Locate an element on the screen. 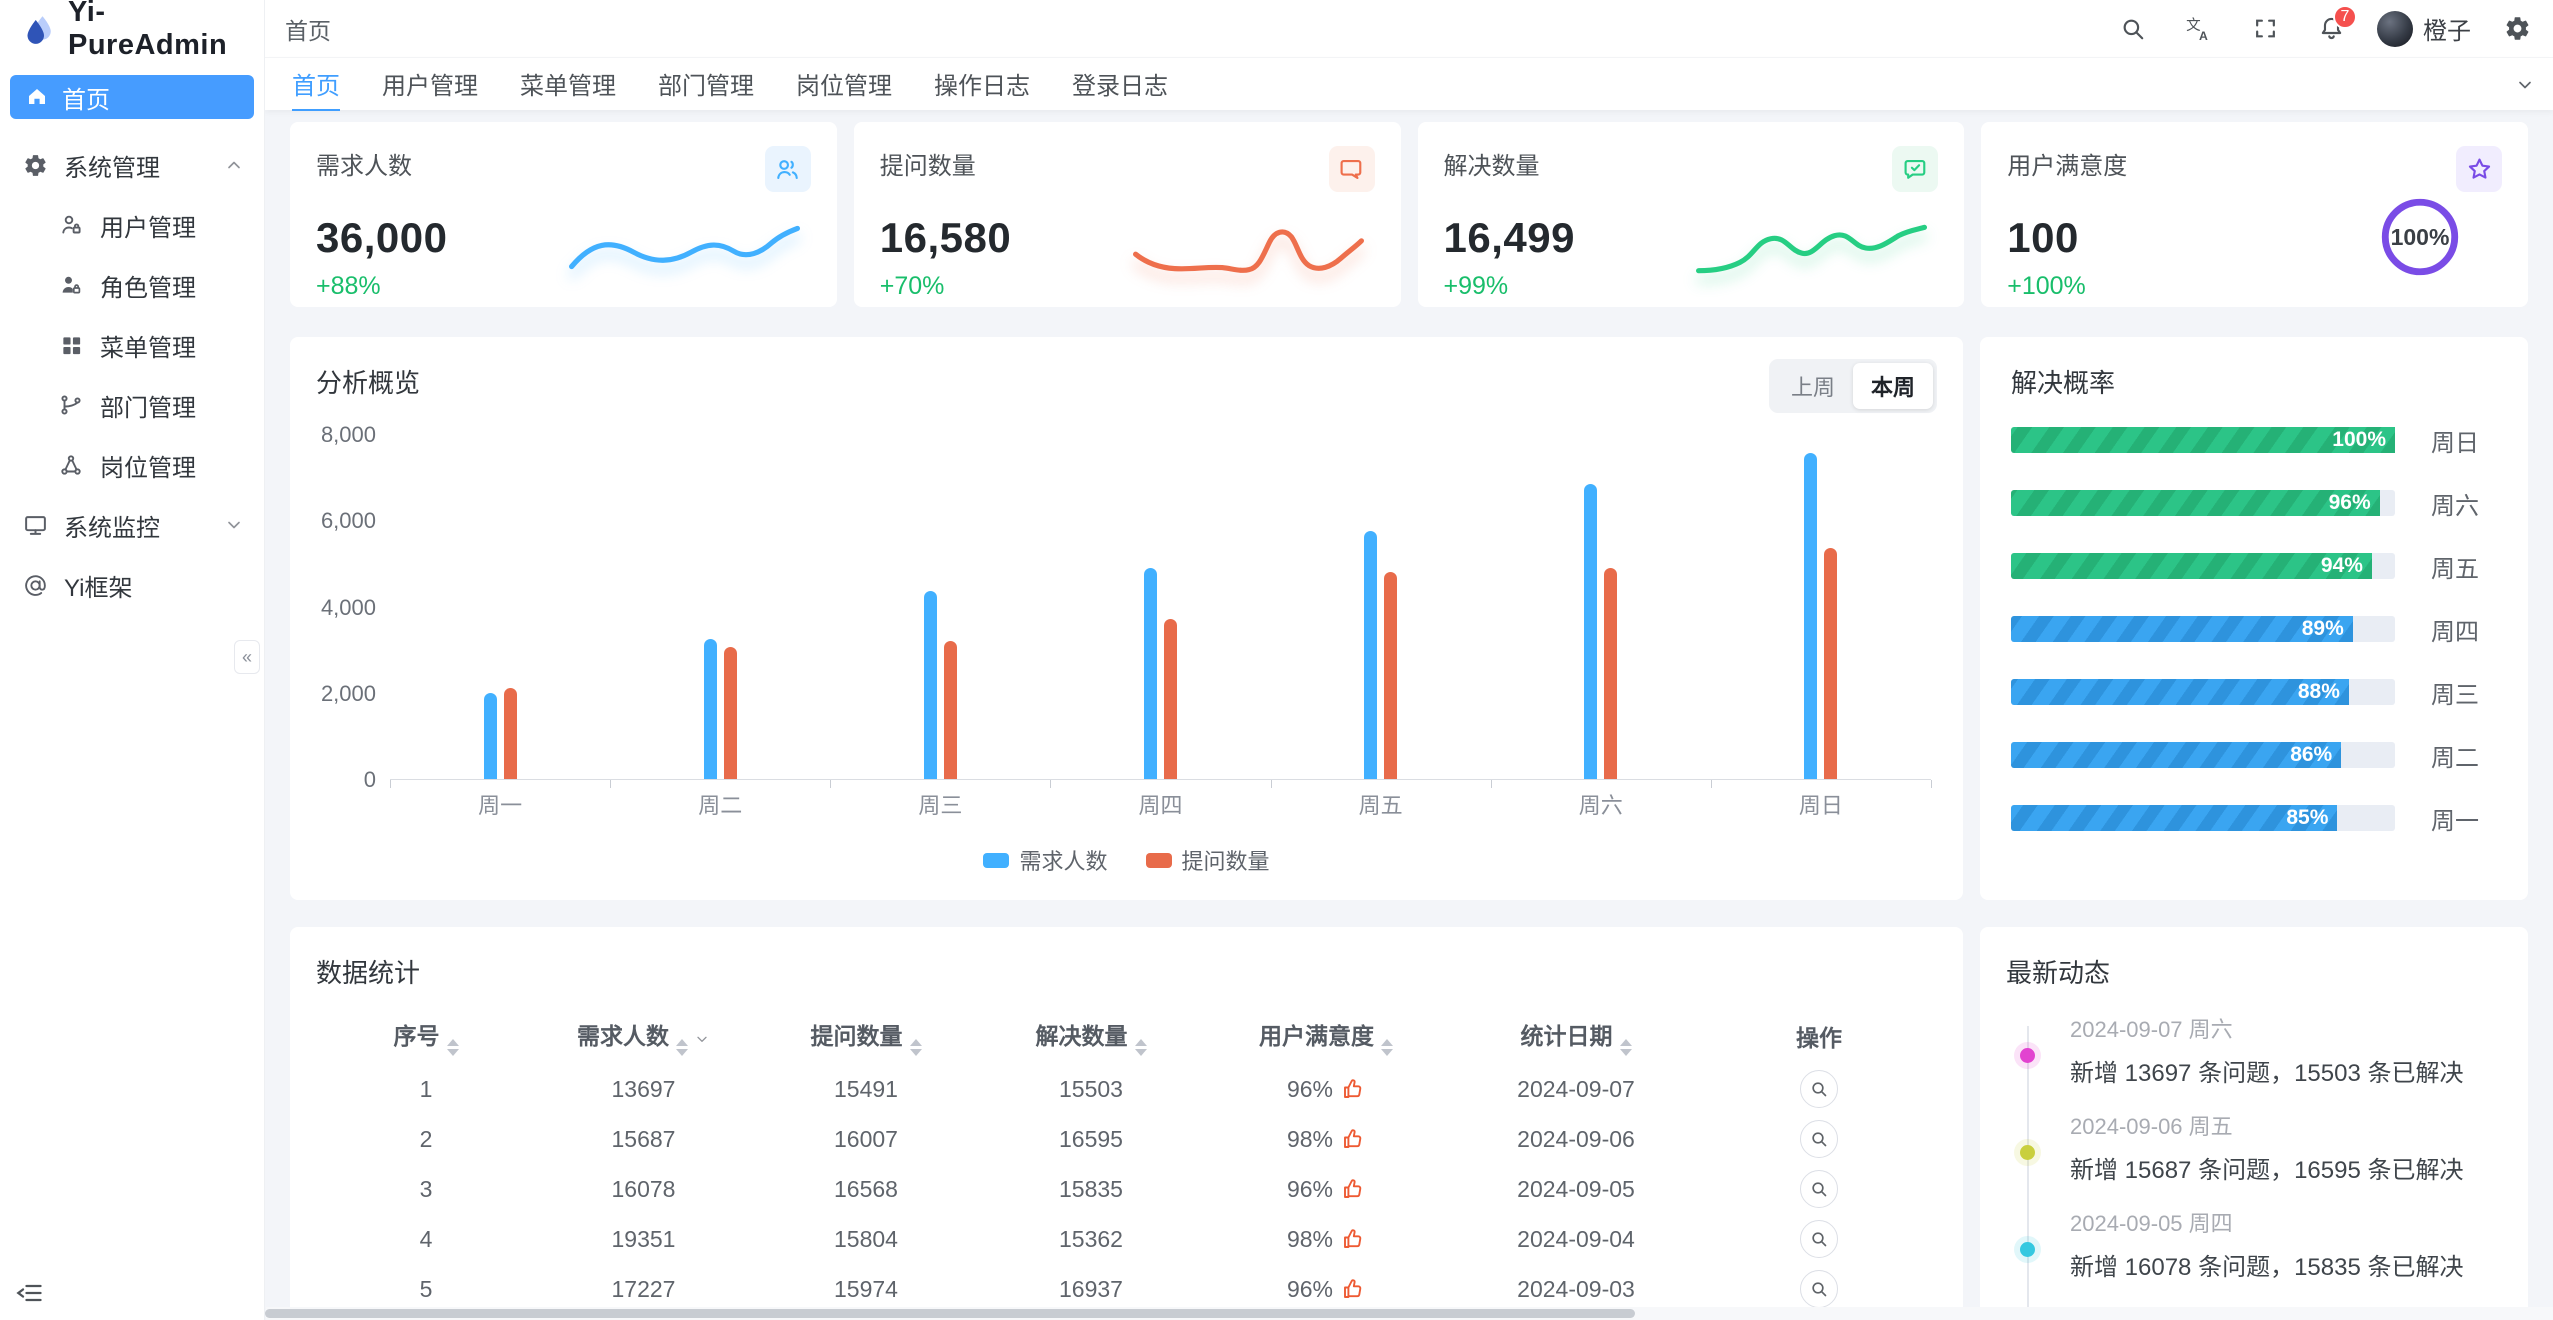 Image resolution: width=2553 pixels, height=1320 pixels. tab-2: 菜单管理 is located at coordinates (568, 86).